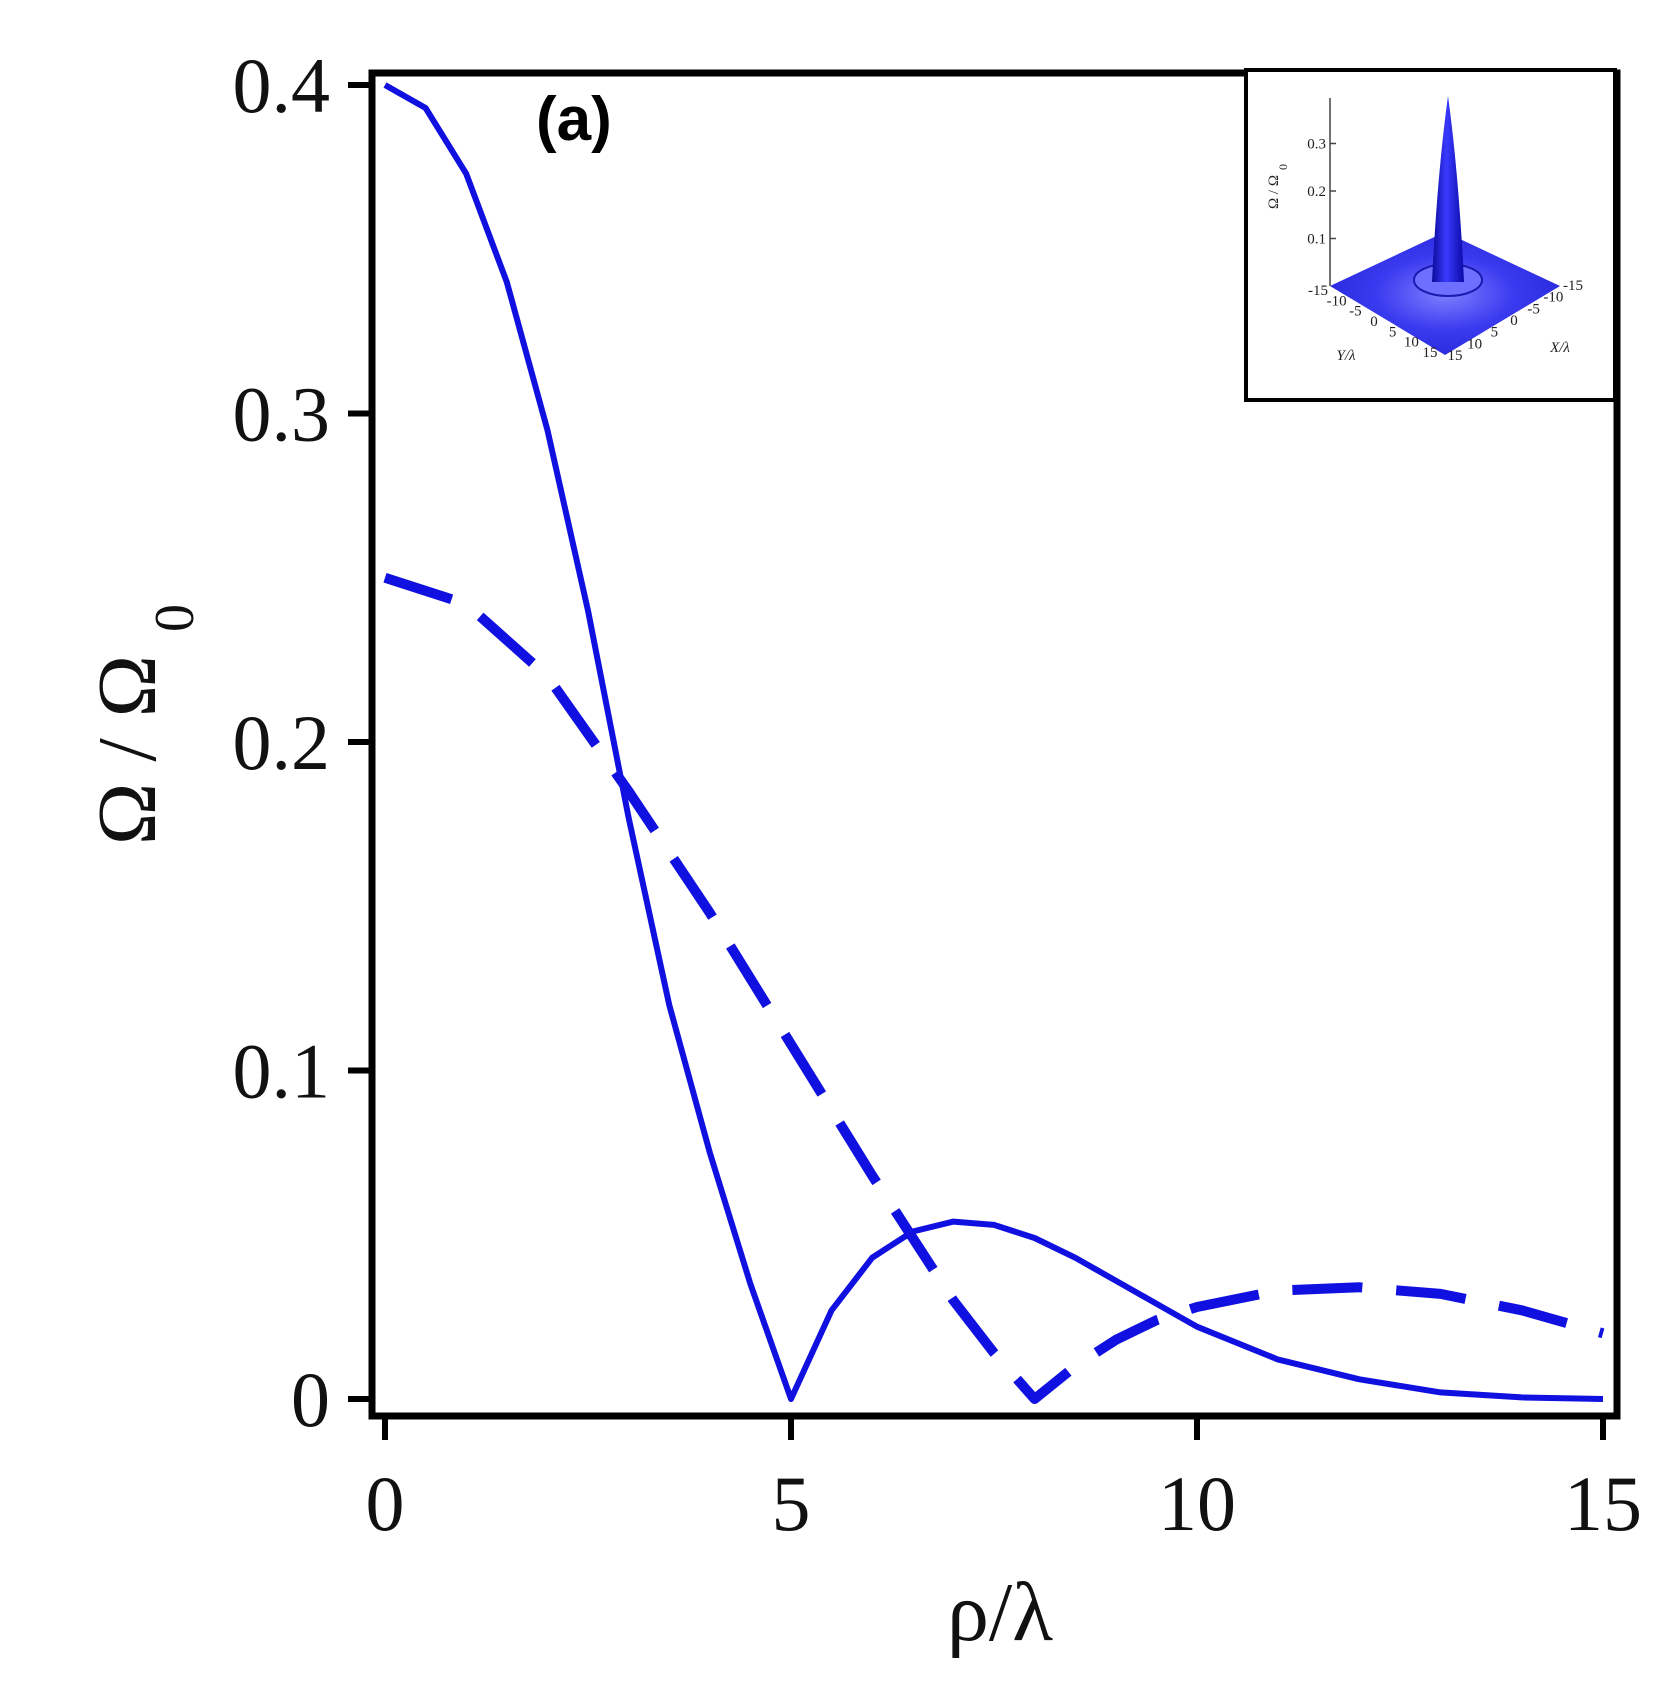  What do you see at coordinates (1197, 1503) in the screenshot?
I see `x-tick-label: 10` at bounding box center [1197, 1503].